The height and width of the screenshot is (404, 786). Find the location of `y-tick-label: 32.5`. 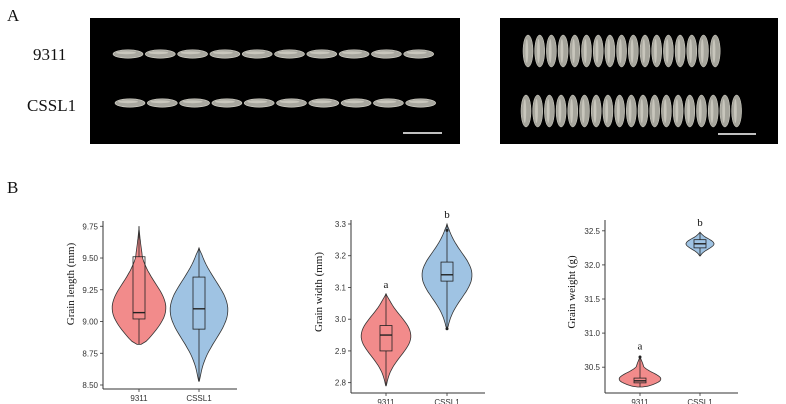

y-tick-label: 32.5 is located at coordinates (592, 231).